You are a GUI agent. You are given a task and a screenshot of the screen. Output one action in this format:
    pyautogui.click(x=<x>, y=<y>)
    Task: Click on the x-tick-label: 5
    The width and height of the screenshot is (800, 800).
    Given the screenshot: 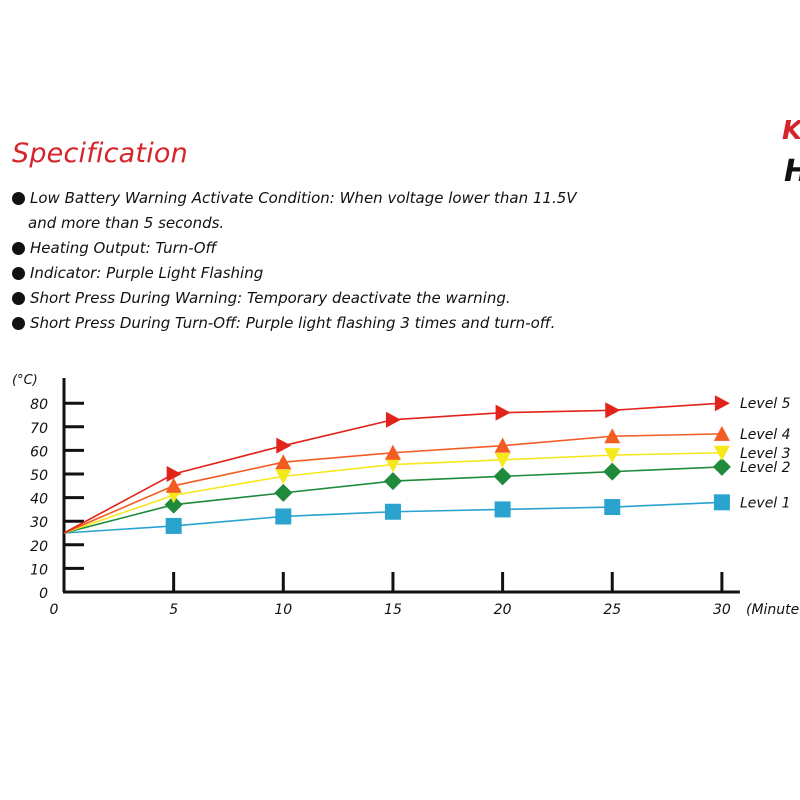 What is the action you would take?
    pyautogui.click(x=173, y=610)
    